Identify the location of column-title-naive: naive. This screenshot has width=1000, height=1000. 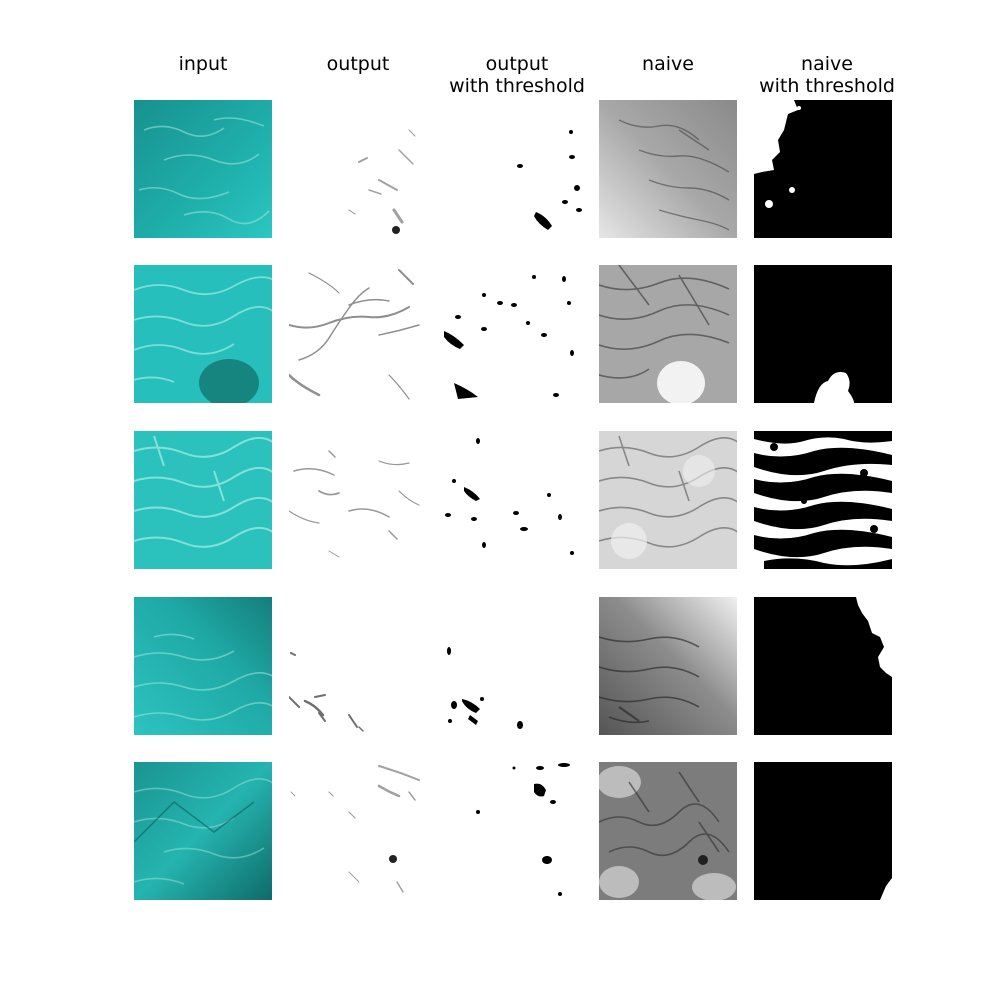
(668, 64).